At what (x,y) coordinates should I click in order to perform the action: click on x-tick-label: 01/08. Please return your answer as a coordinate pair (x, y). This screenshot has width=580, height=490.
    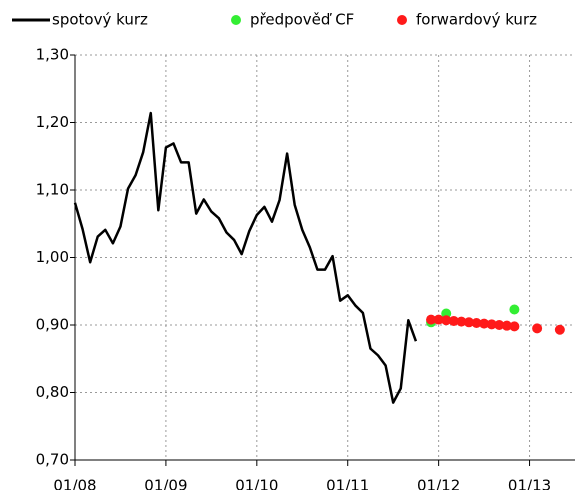
    Looking at the image, I should click on (74, 483).